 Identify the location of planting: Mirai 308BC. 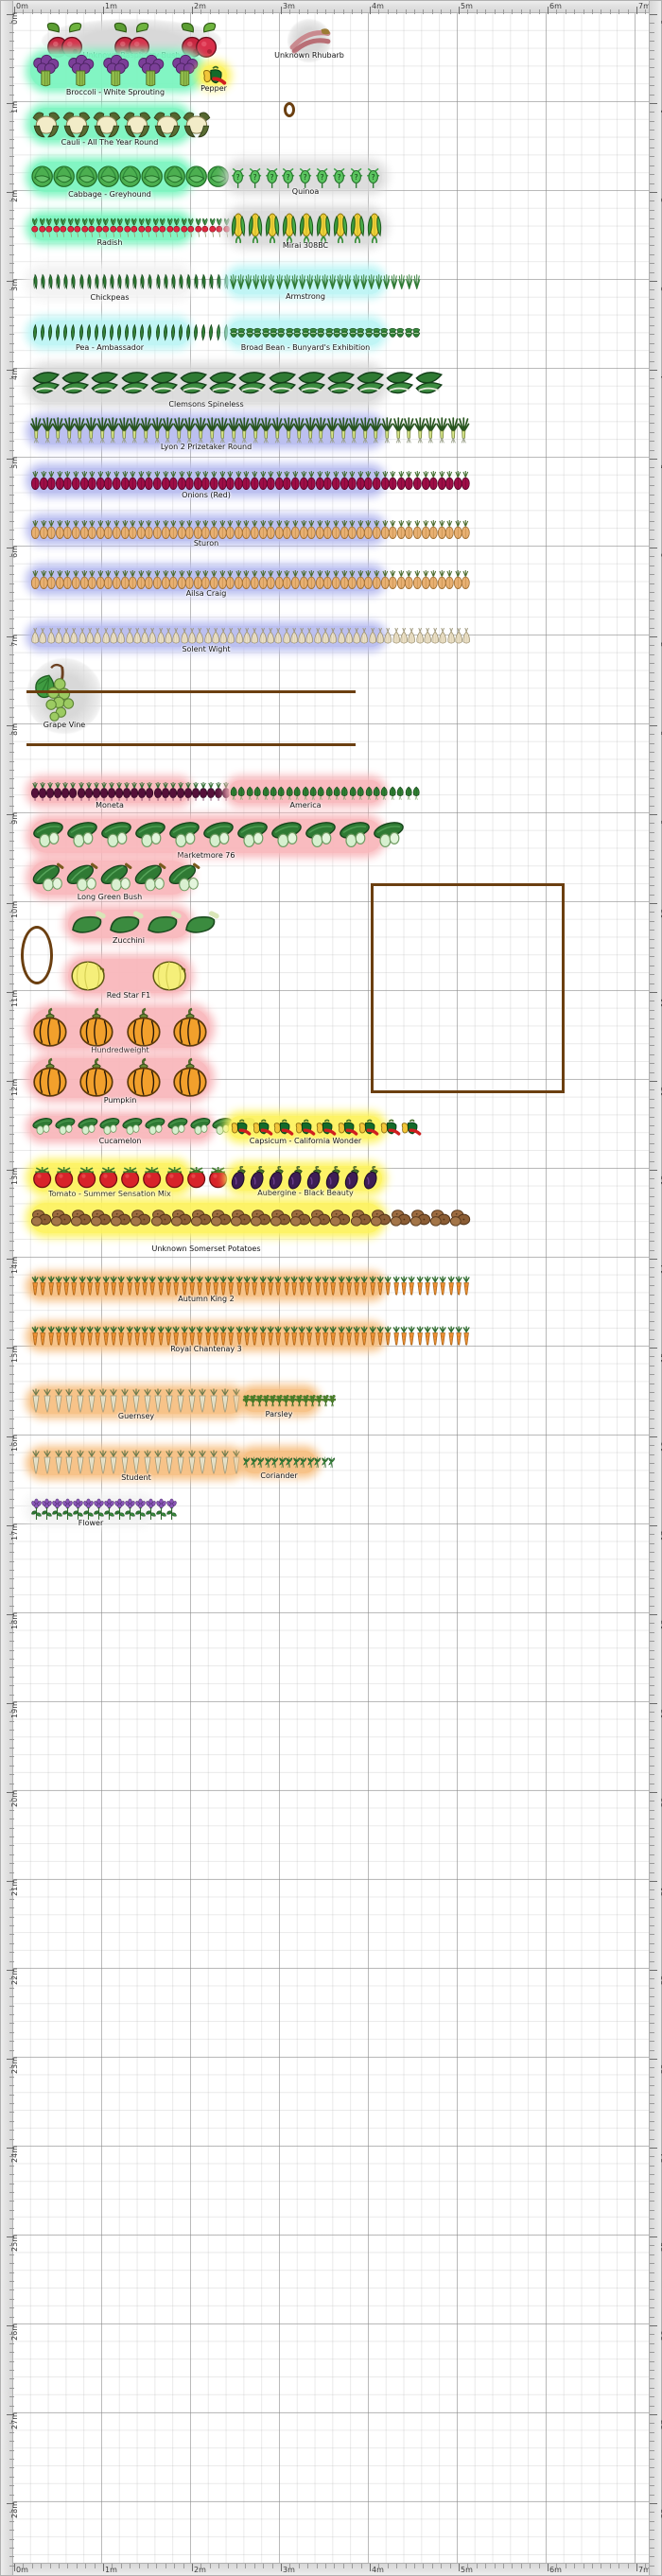
(305, 230).